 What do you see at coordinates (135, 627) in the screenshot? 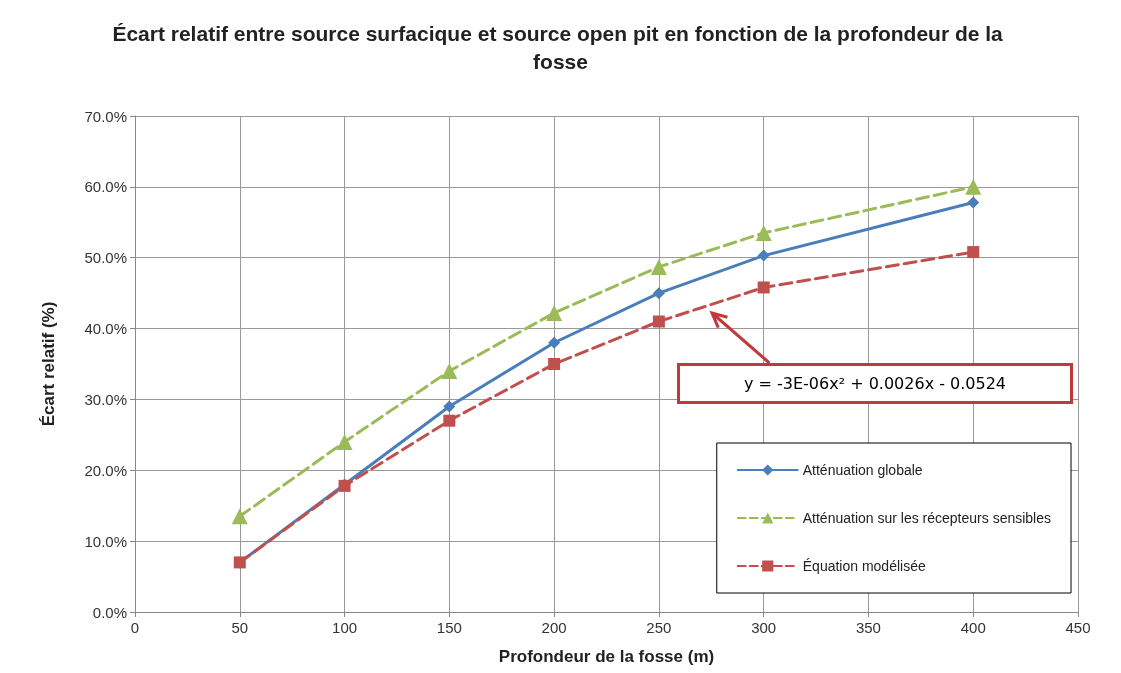
I see `x-tick-label: 0` at bounding box center [135, 627].